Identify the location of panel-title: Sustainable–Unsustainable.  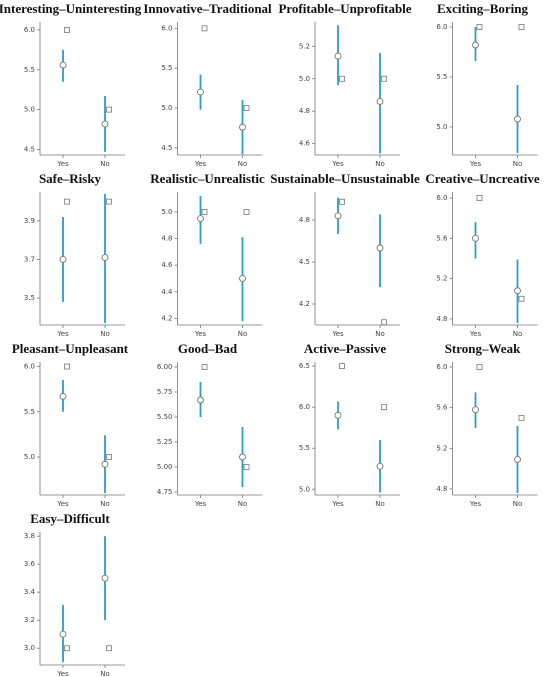
(345, 178).